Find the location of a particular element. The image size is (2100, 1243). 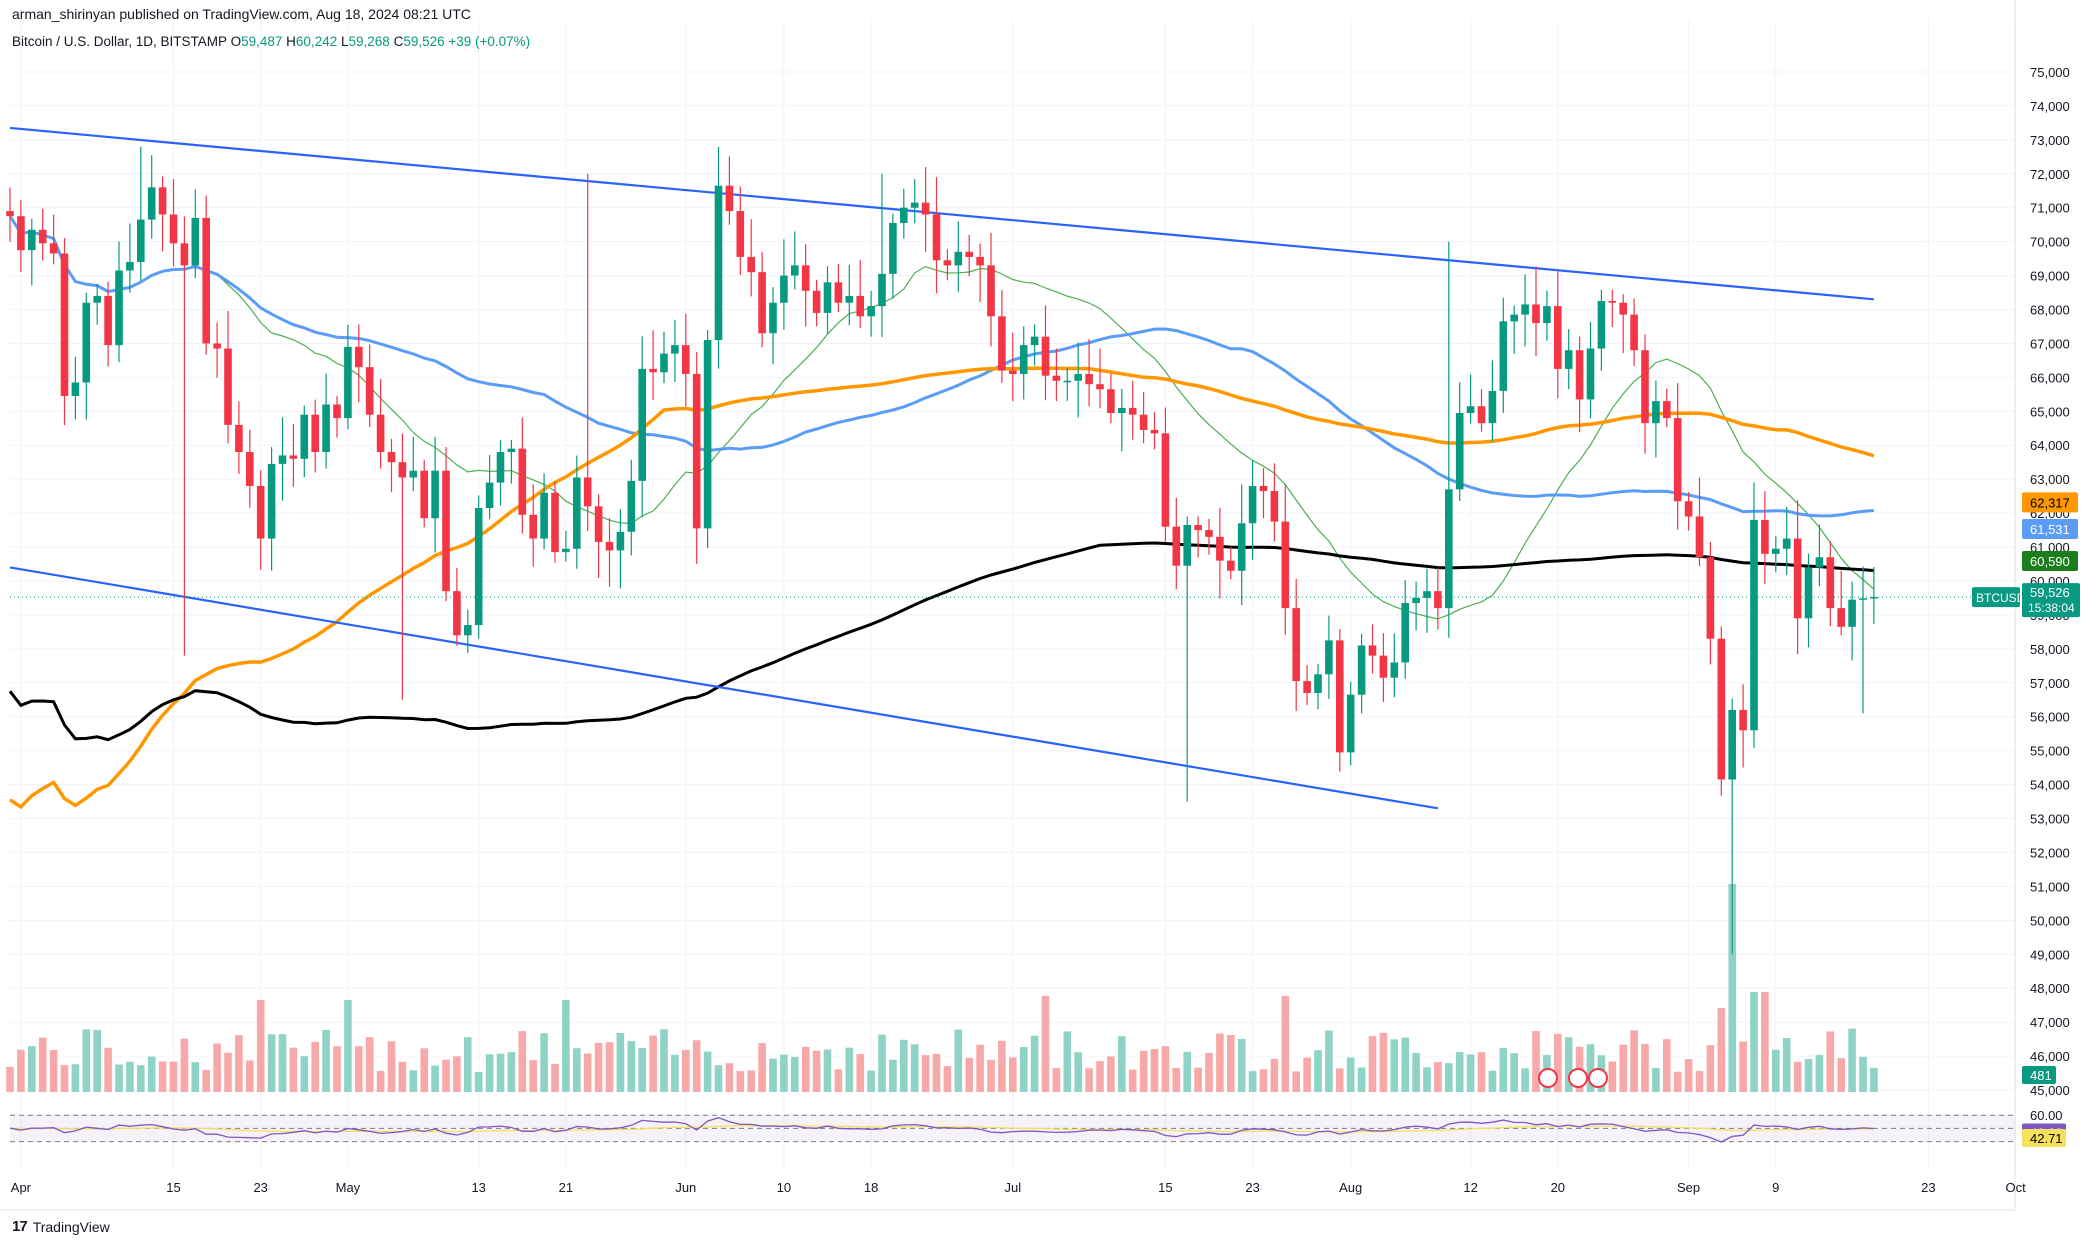

ma50-price-tag: 61,531 is located at coordinates (2050, 529).